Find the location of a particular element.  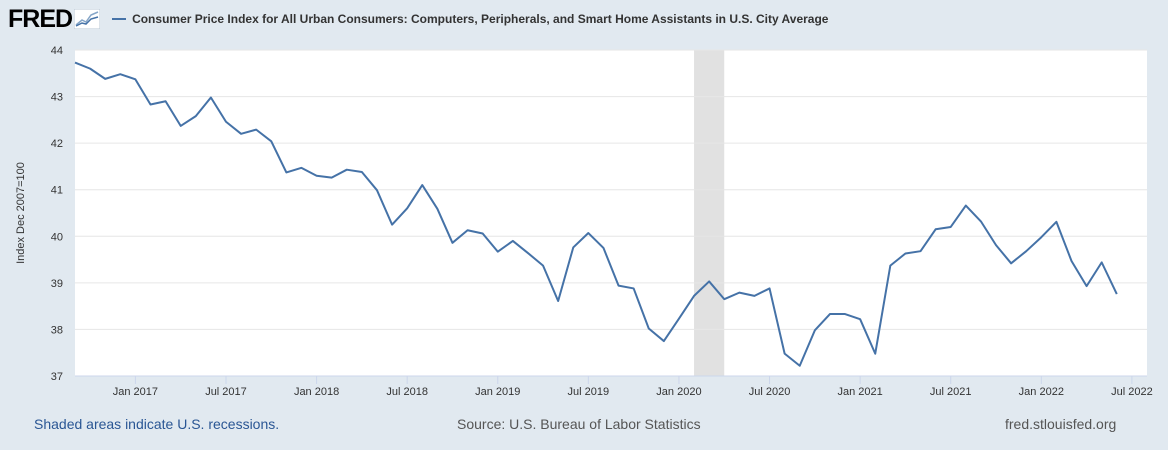

y-tick-label: 42 is located at coordinates (57, 144).